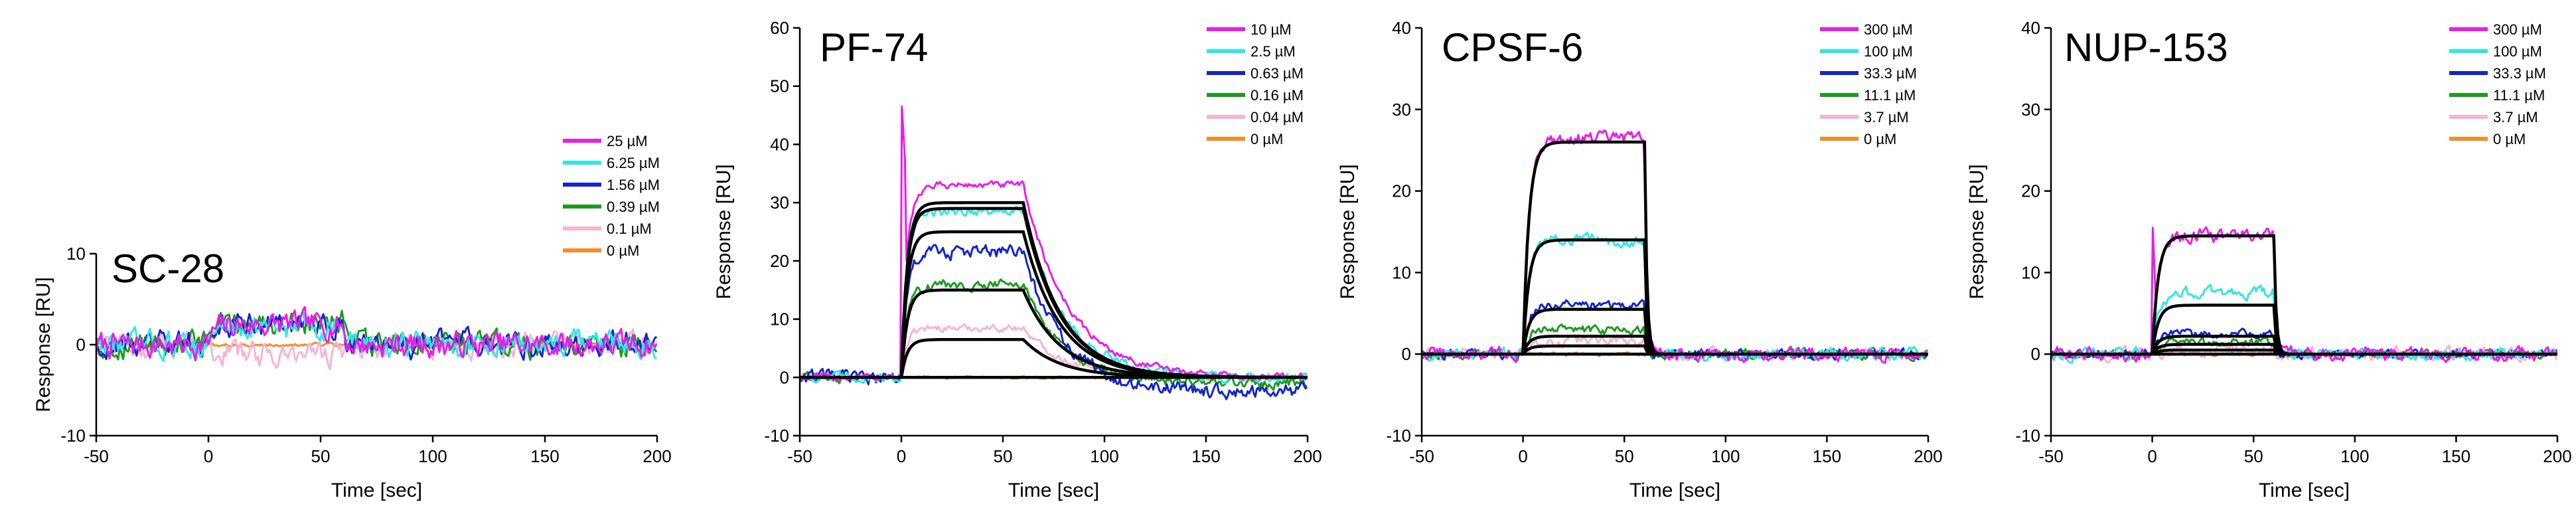 The height and width of the screenshot is (518, 2576). What do you see at coordinates (874, 47) in the screenshot?
I see `panel-title: PF-74` at bounding box center [874, 47].